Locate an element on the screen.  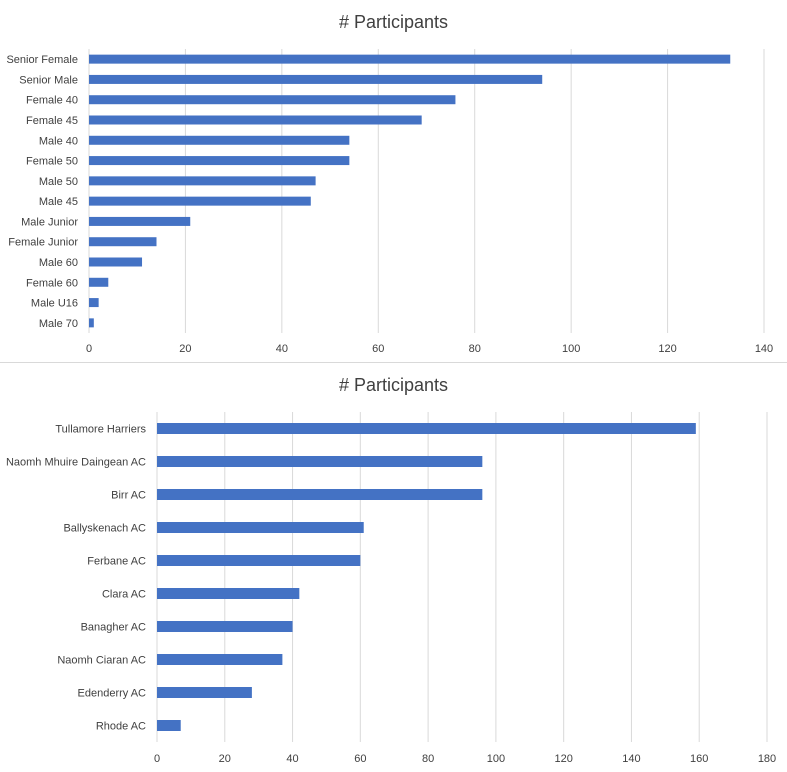
x-tick-label: 180 is located at coordinates (767, 759).